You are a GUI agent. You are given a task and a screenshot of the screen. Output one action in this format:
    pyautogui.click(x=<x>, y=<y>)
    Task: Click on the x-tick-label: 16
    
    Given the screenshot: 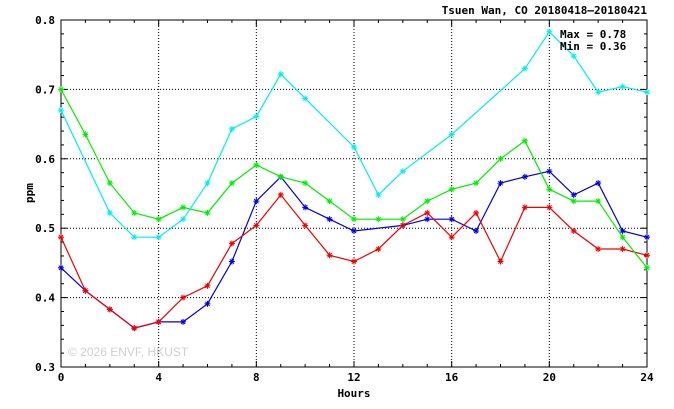 What is the action you would take?
    pyautogui.click(x=452, y=377)
    